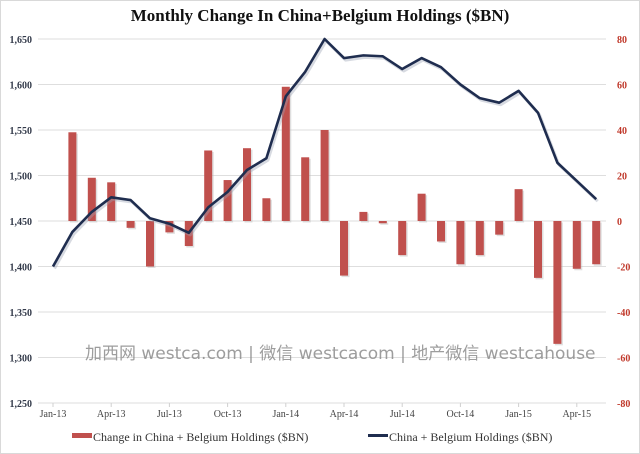 This screenshot has height=454, width=640. I want to click on x-tick-label: Oct-14, so click(461, 414).